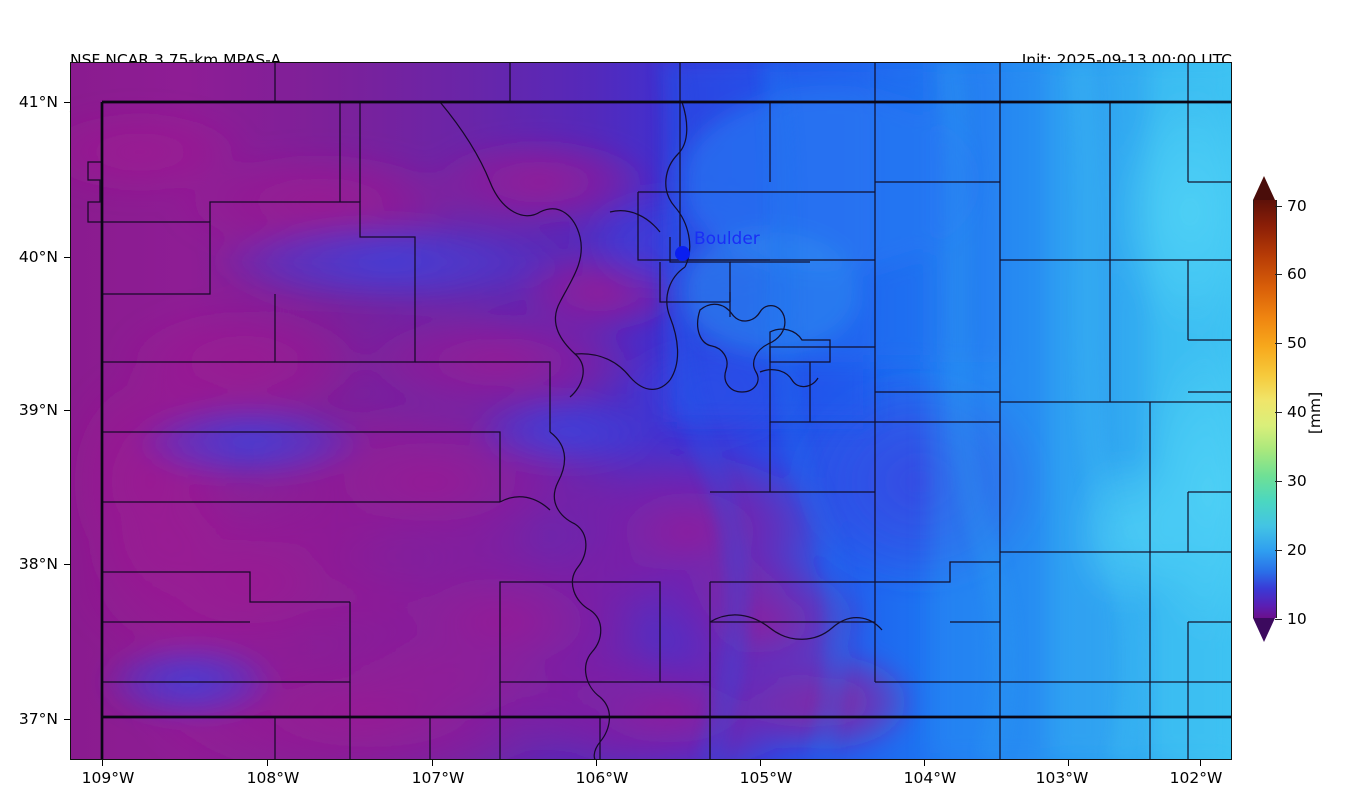  I want to click on x-label-103W: 103°W, so click(1062, 778).